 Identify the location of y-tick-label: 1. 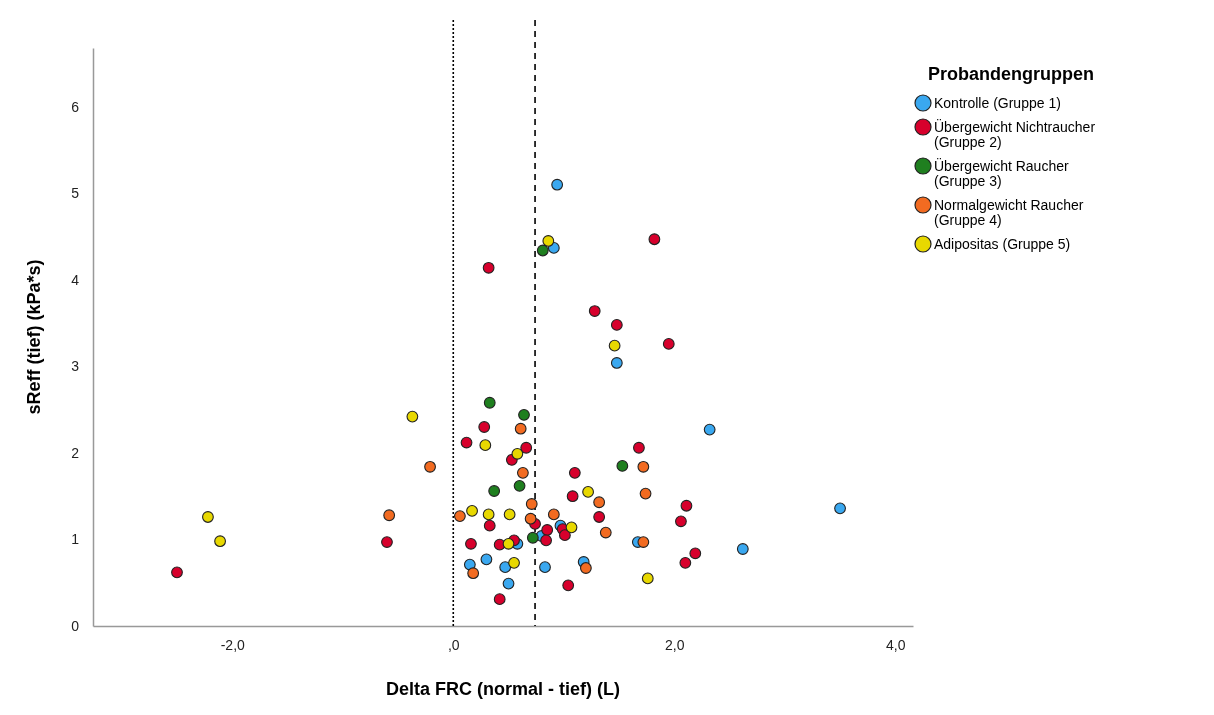
(75, 539).